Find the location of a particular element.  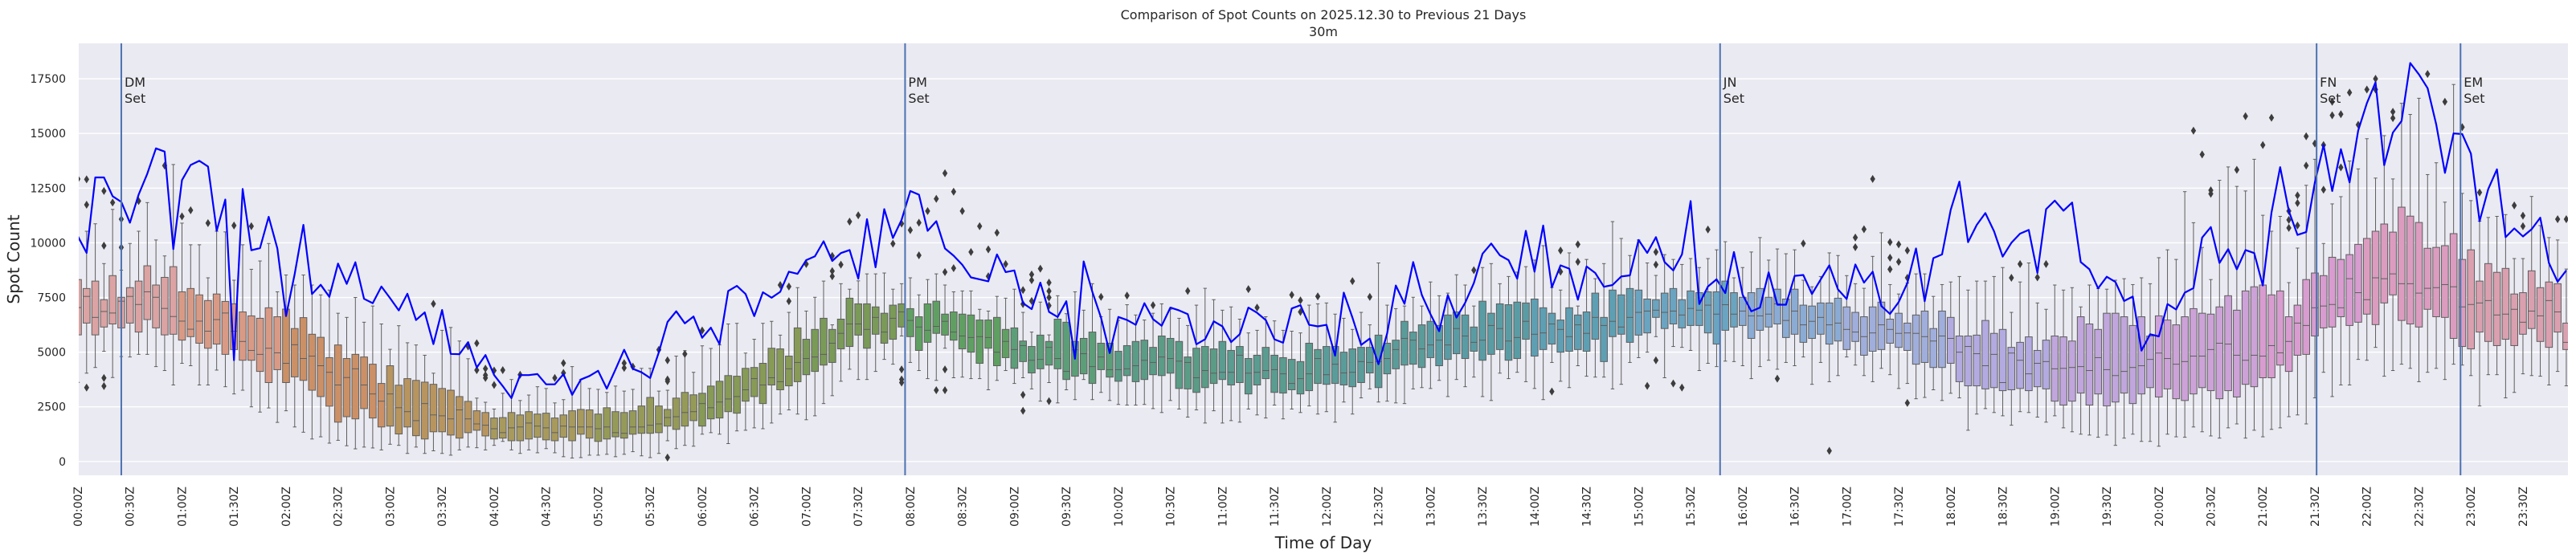

x-tick-label: 01:30Z is located at coordinates (234, 507).